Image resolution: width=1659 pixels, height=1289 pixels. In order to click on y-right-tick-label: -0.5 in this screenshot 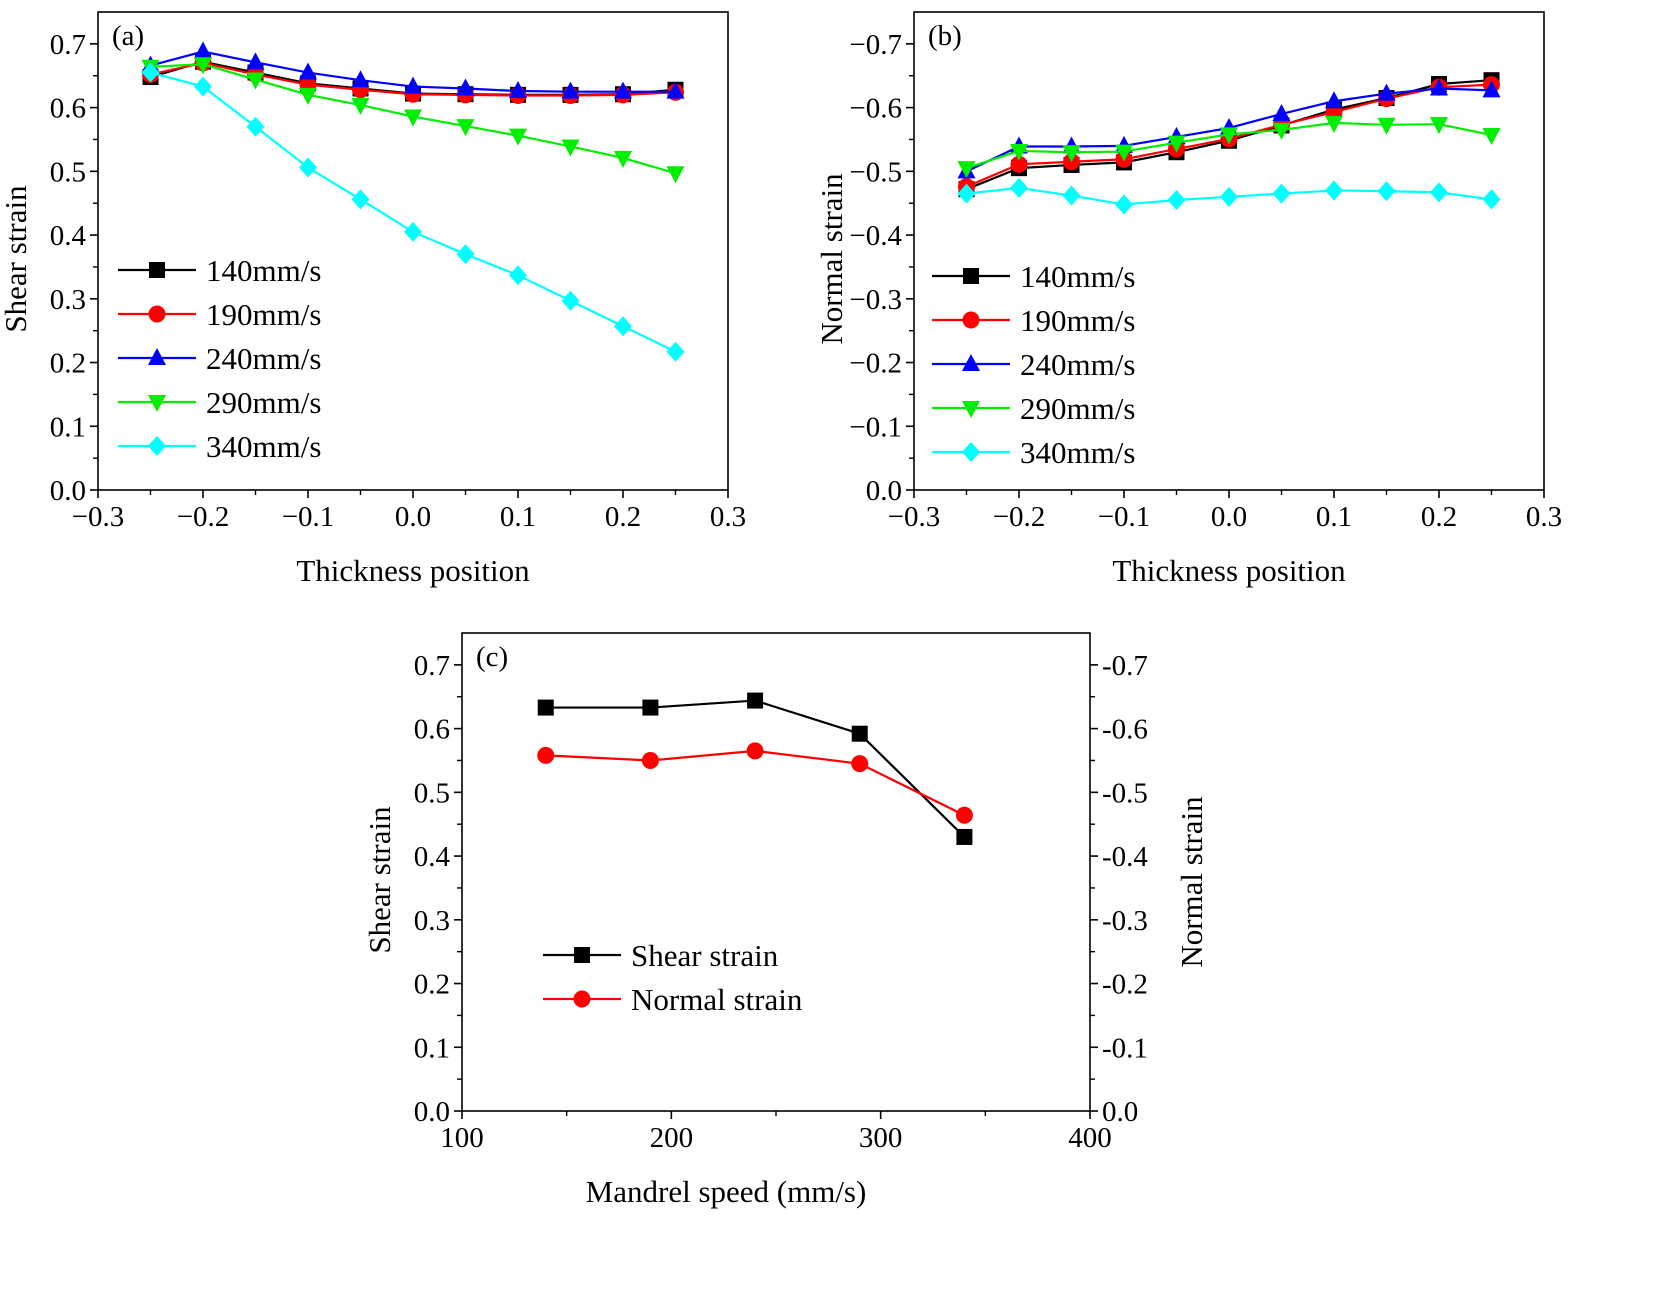, I will do `click(1125, 793)`.